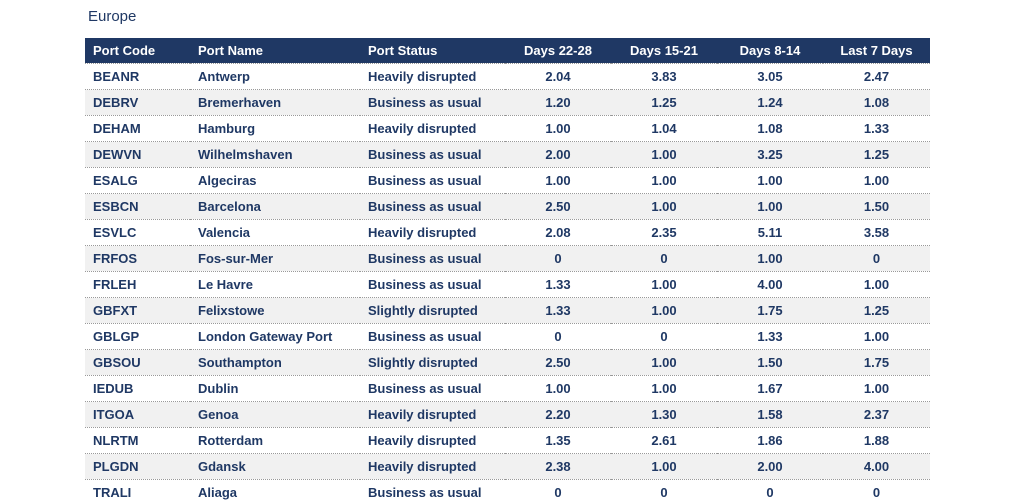  Describe the element at coordinates (137, 336) in the screenshot. I see `port-code-cell: GBLGP` at that location.